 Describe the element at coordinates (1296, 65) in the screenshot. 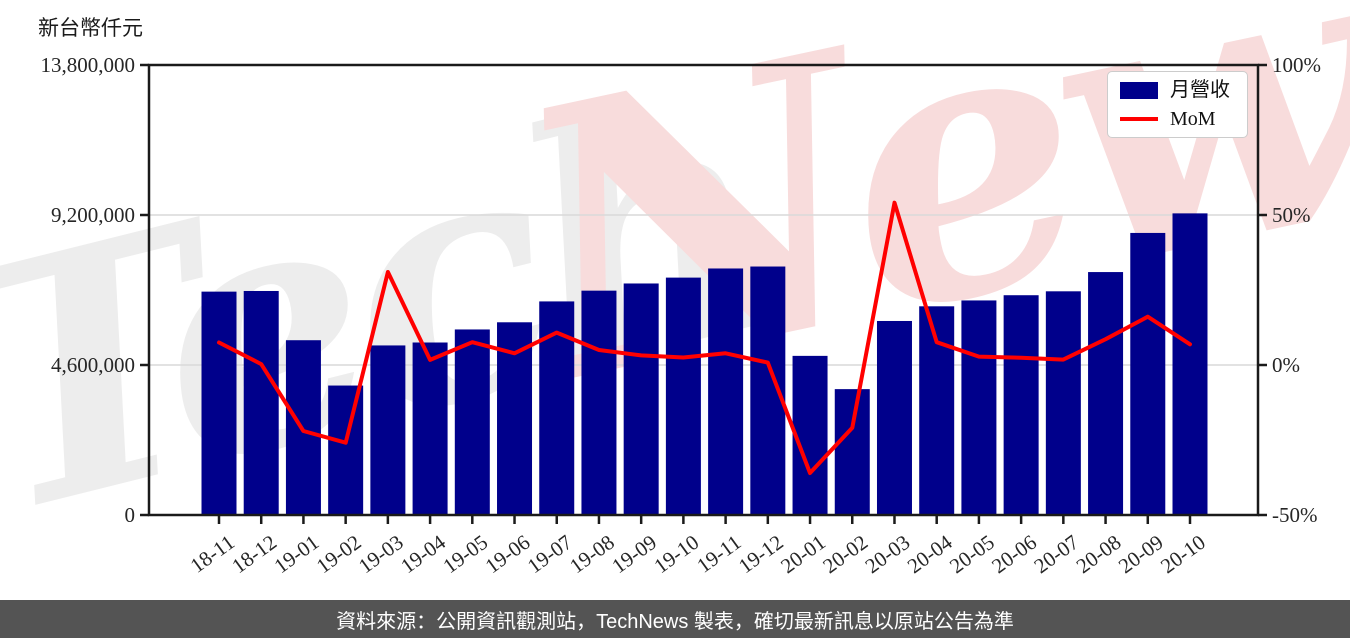

I see `right-tick-label: 100%` at that location.